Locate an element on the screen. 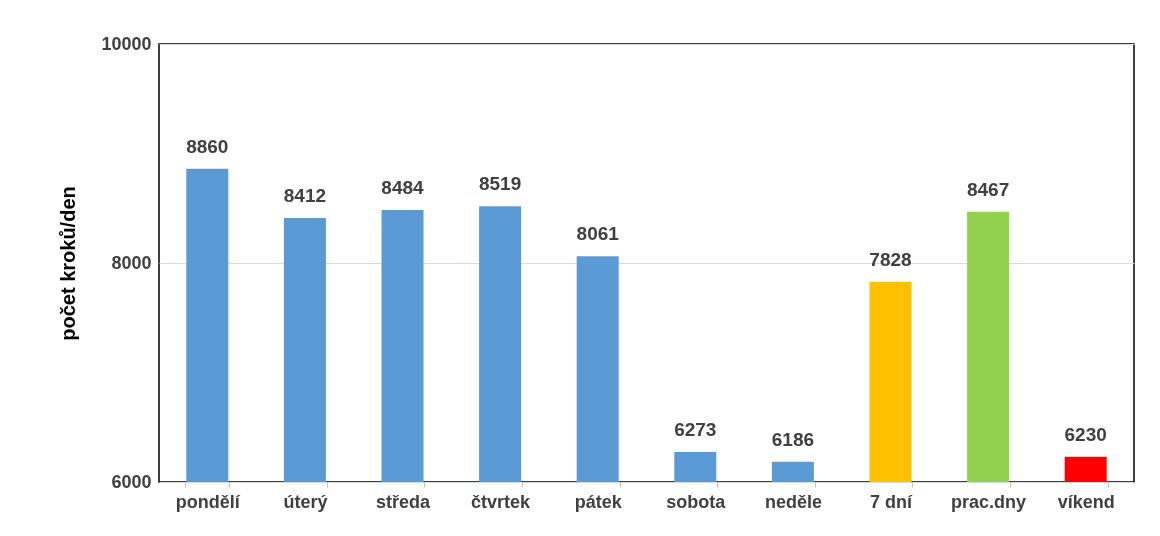  x-tick-label: pátek is located at coordinates (598, 501).